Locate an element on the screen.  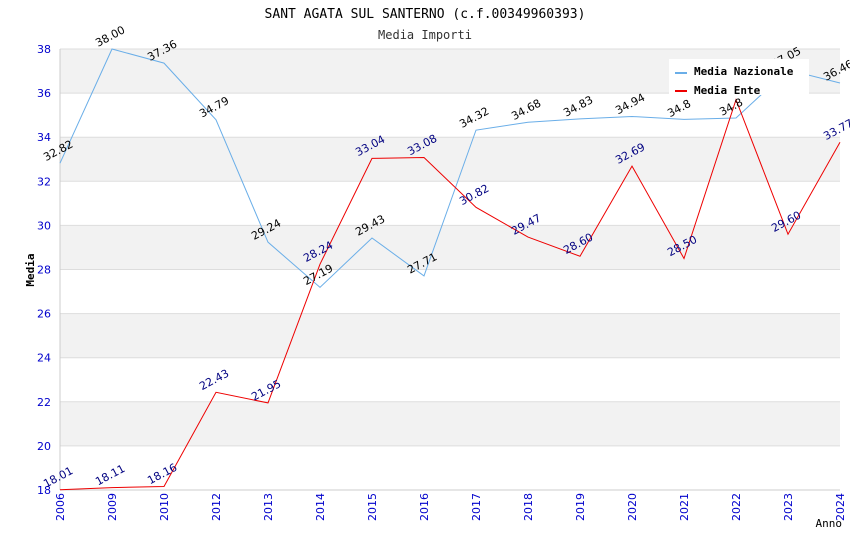
x-tick-label: 2019 is located at coordinates (580, 507).